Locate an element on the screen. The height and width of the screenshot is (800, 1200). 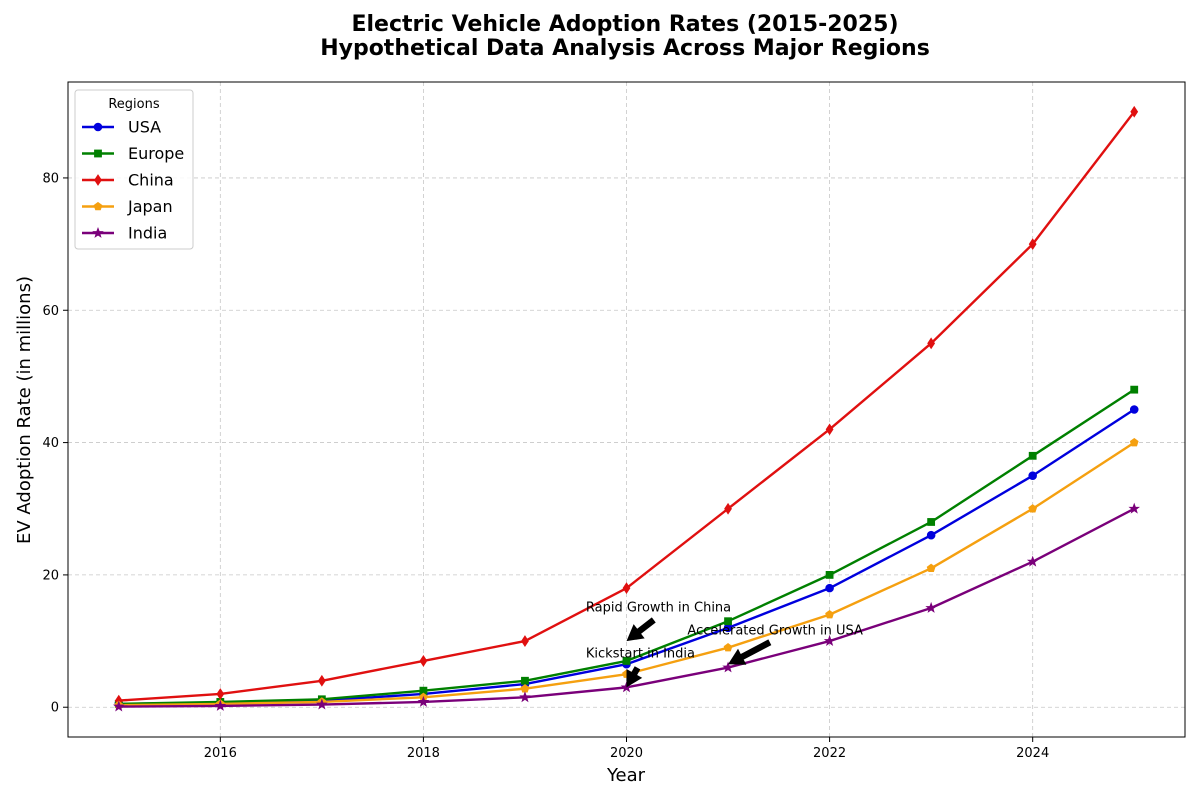
legend-label: Europe is located at coordinates (156, 153).